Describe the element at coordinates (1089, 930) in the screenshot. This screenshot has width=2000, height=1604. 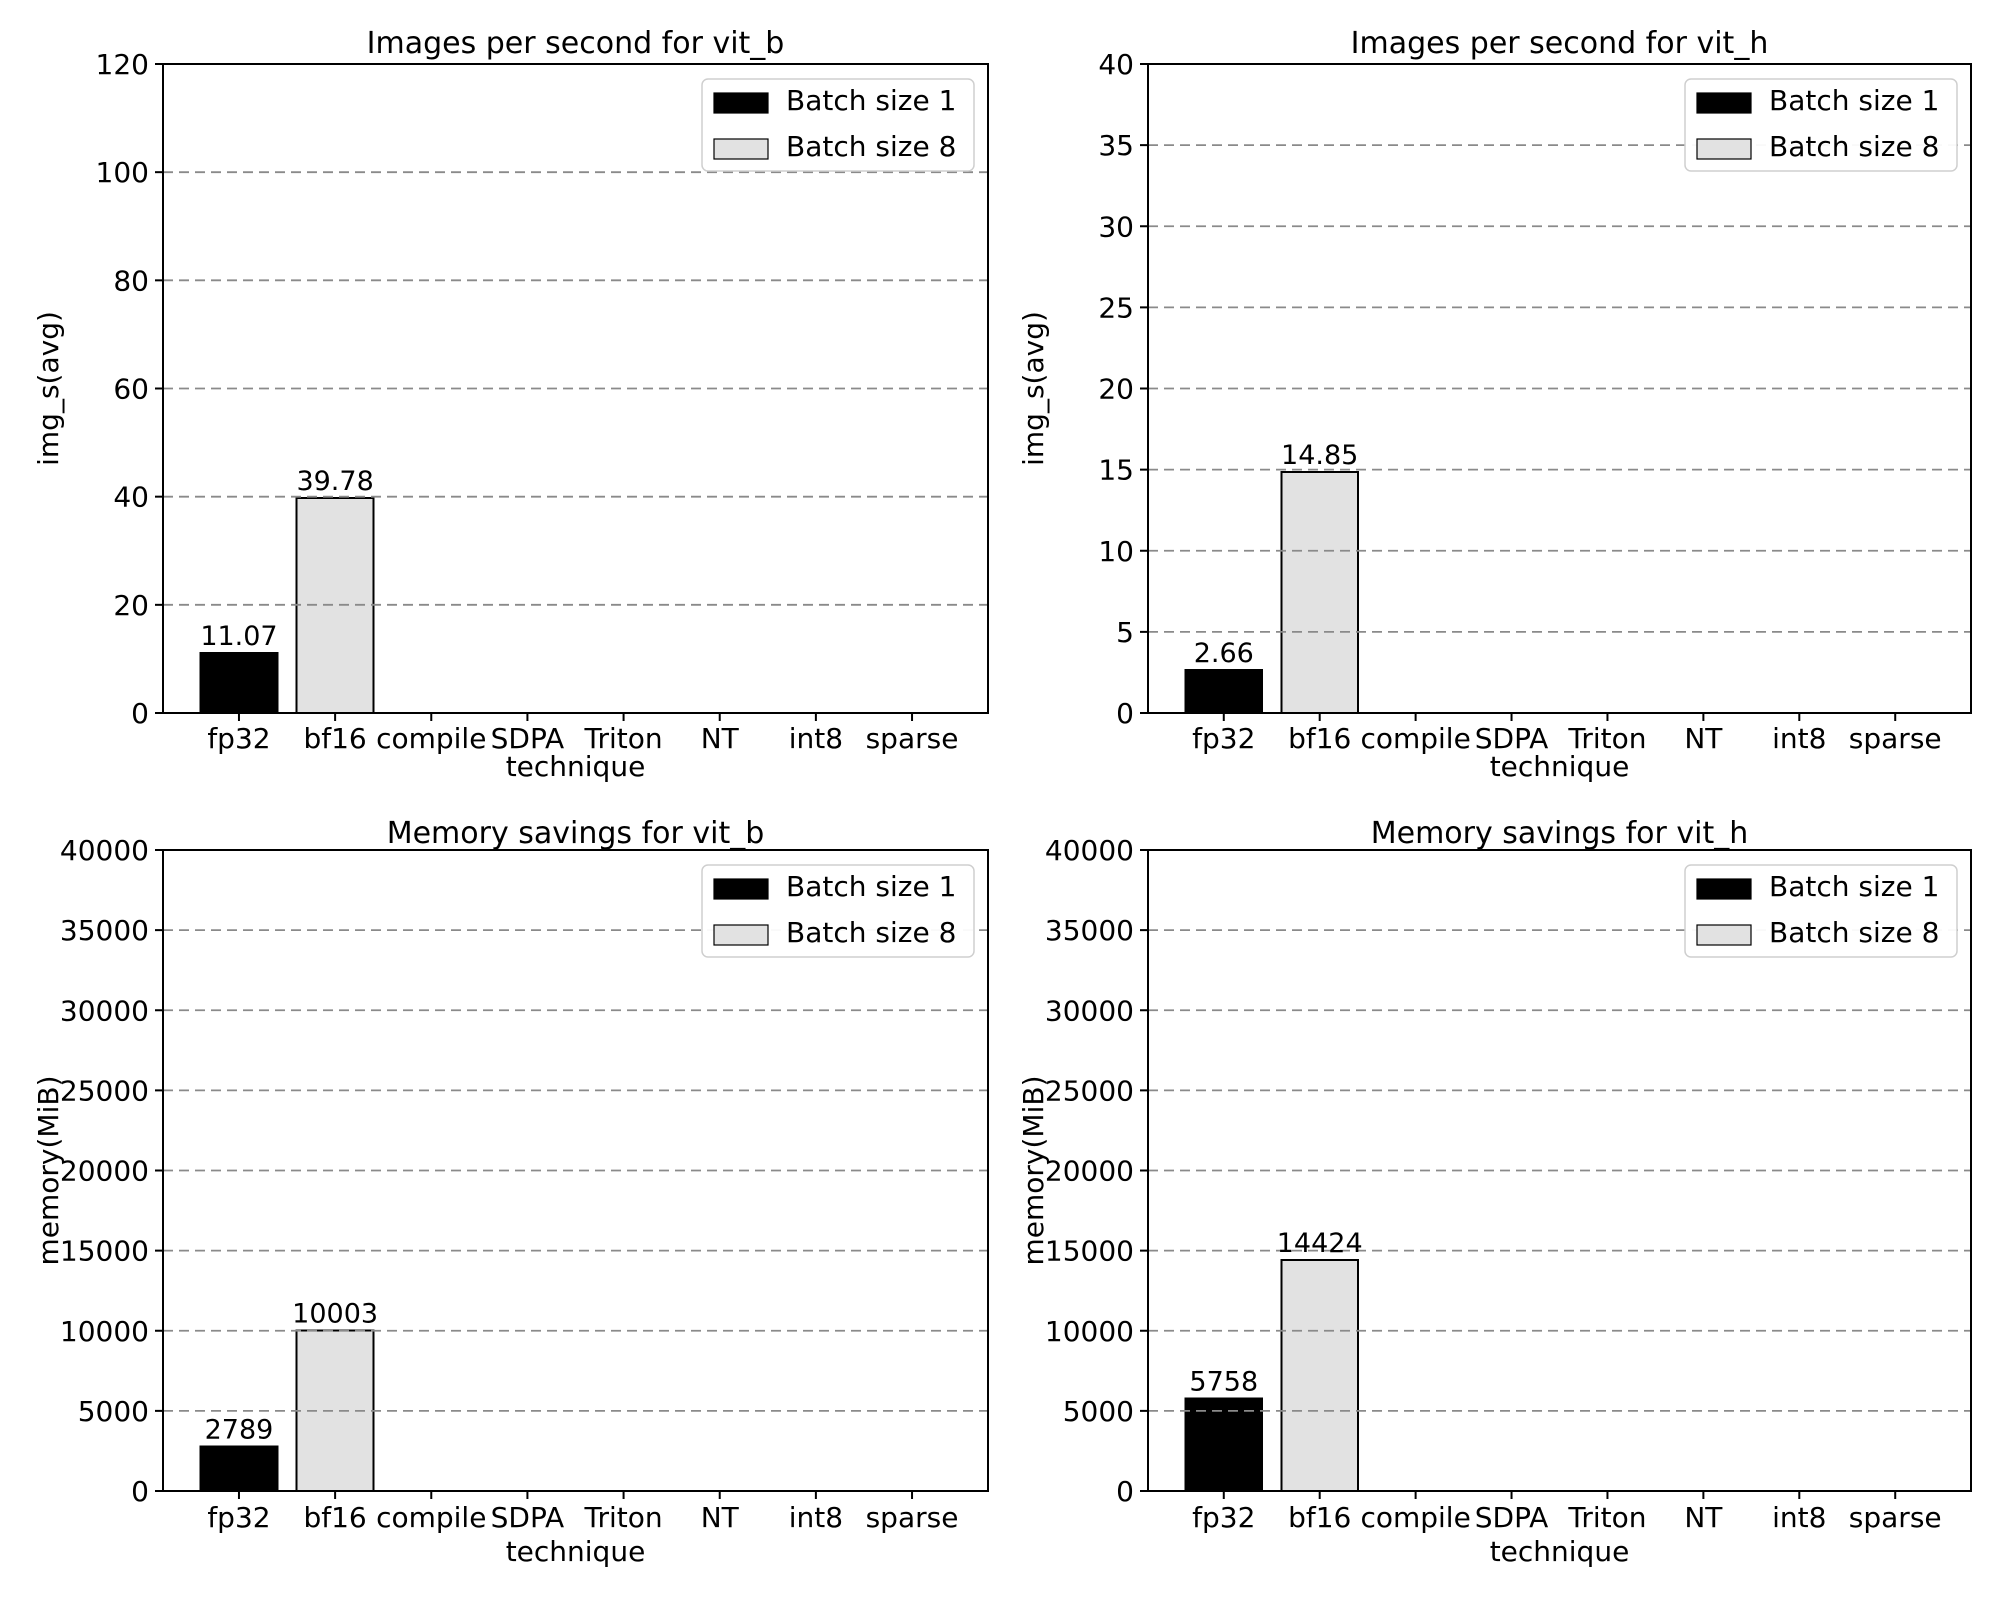
I see `y-tick-label: 35000` at that location.